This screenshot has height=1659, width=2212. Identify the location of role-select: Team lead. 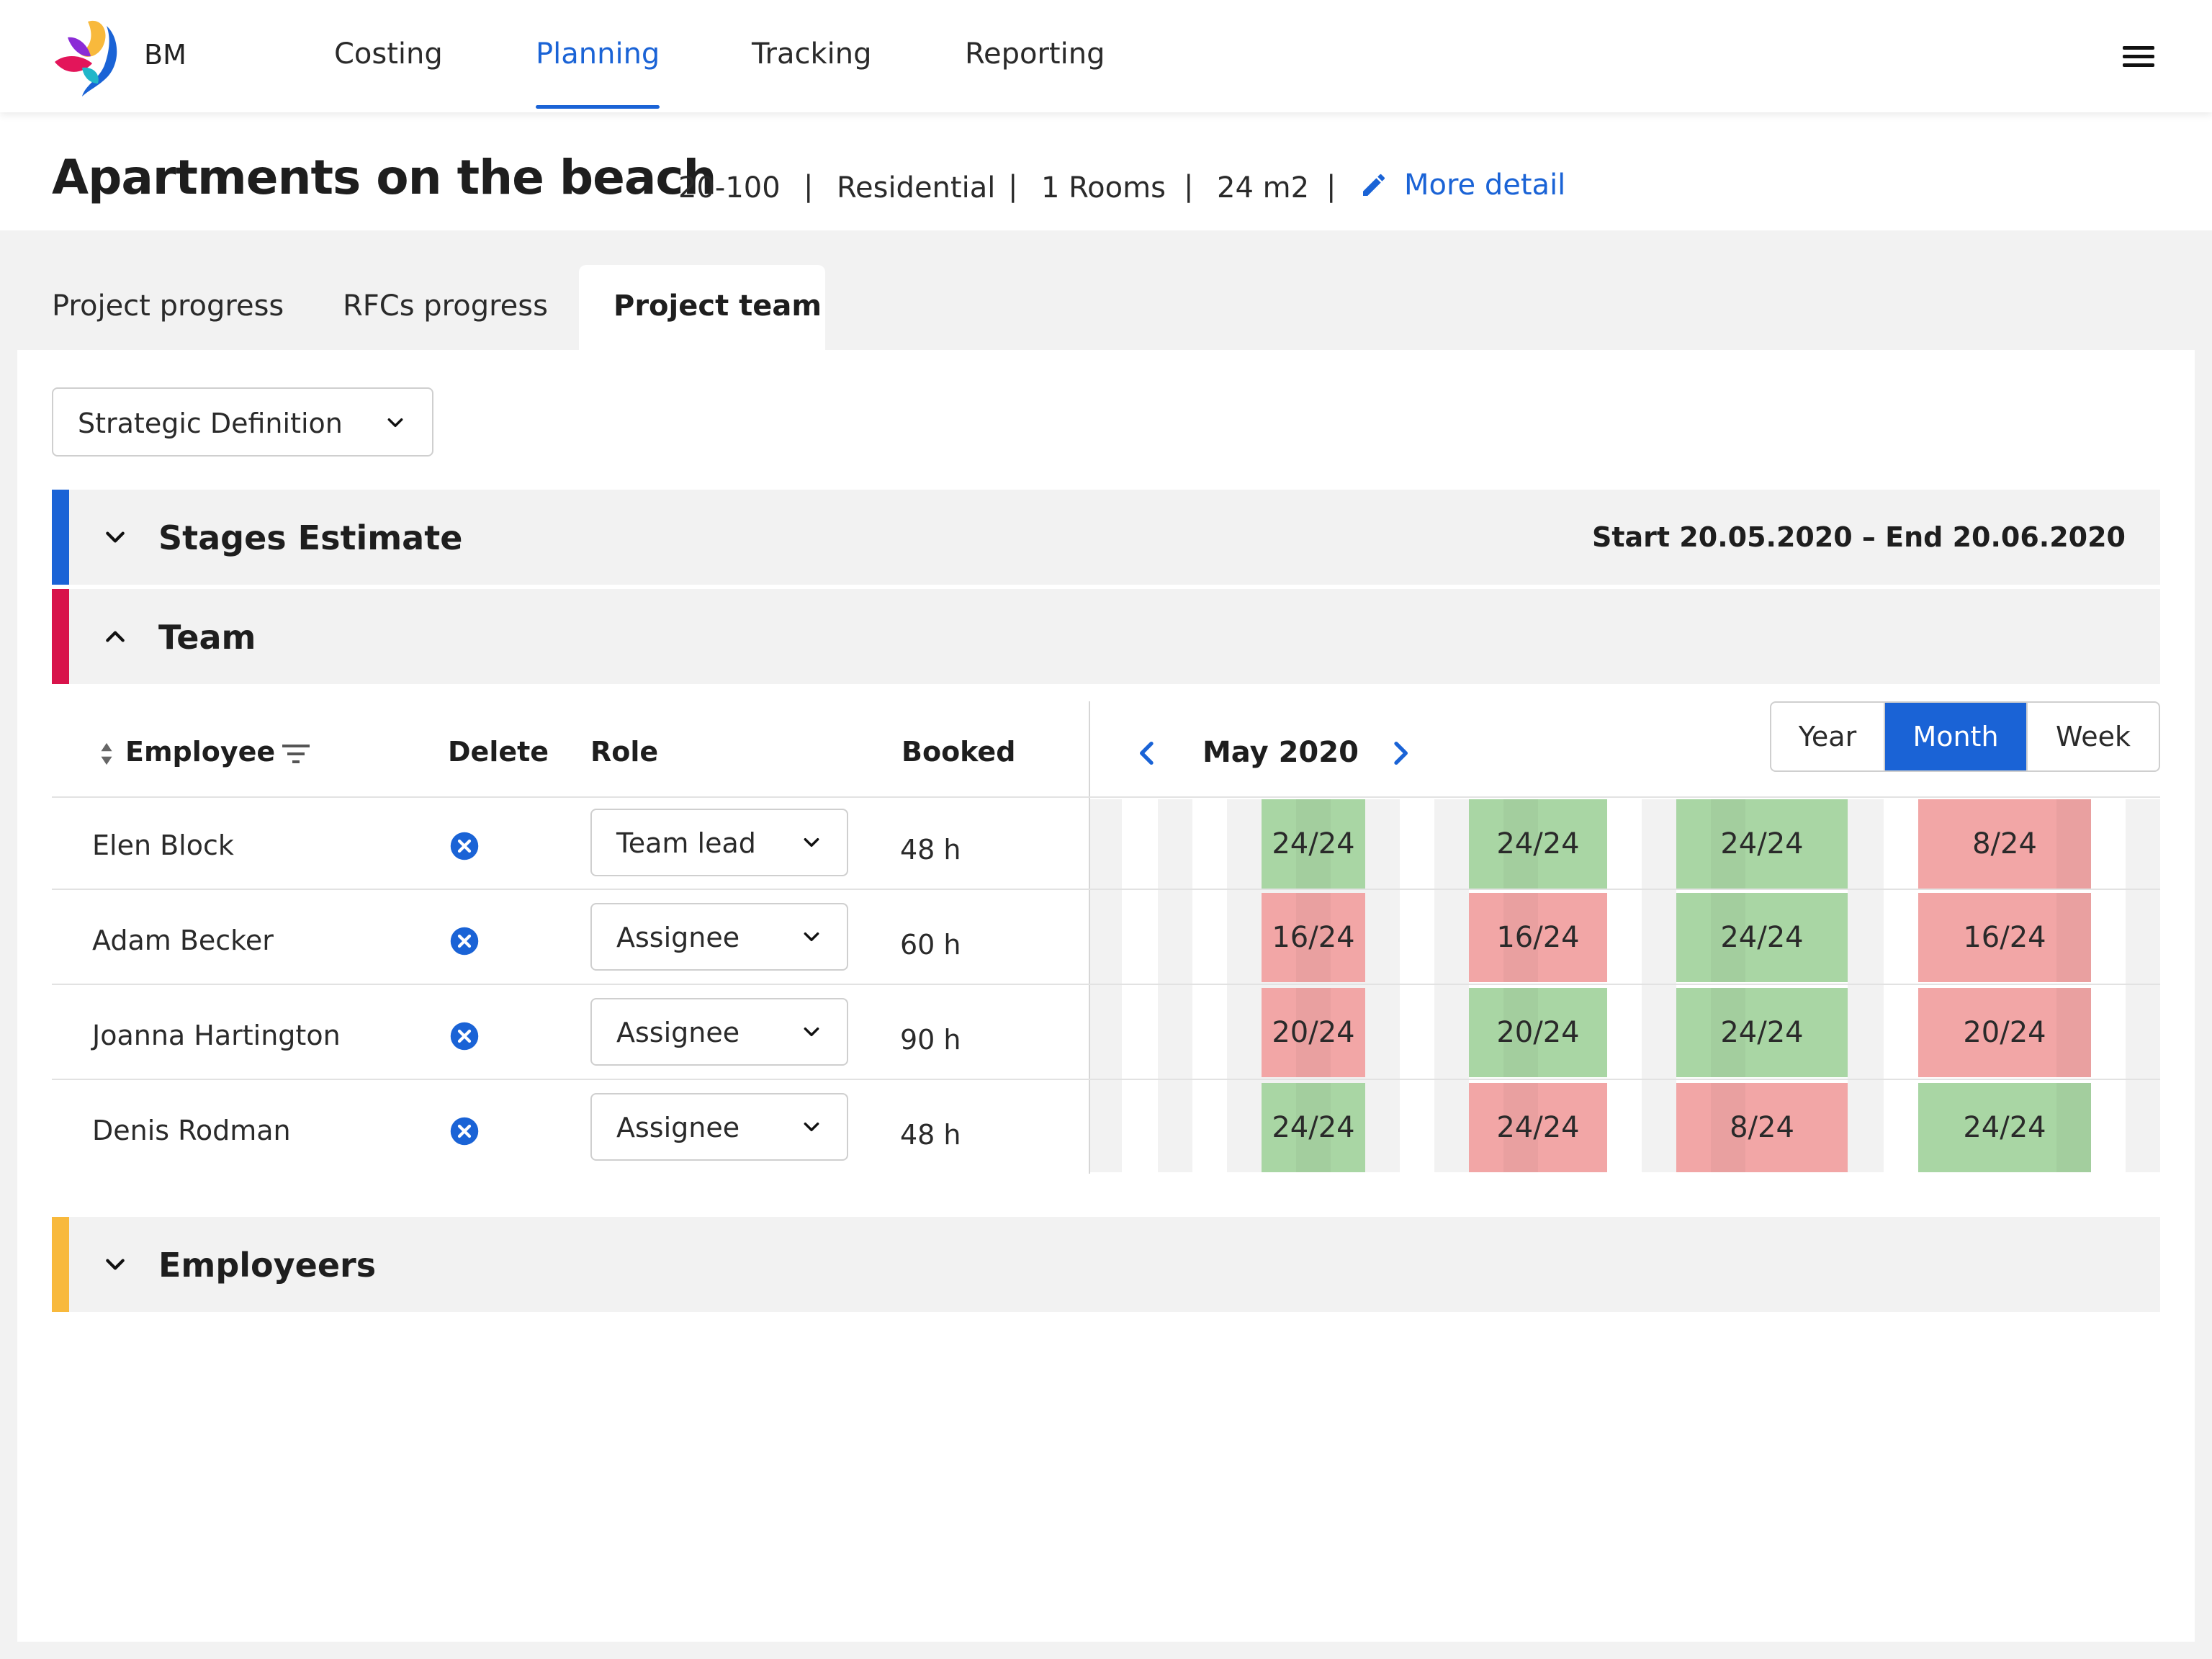
(719, 842).